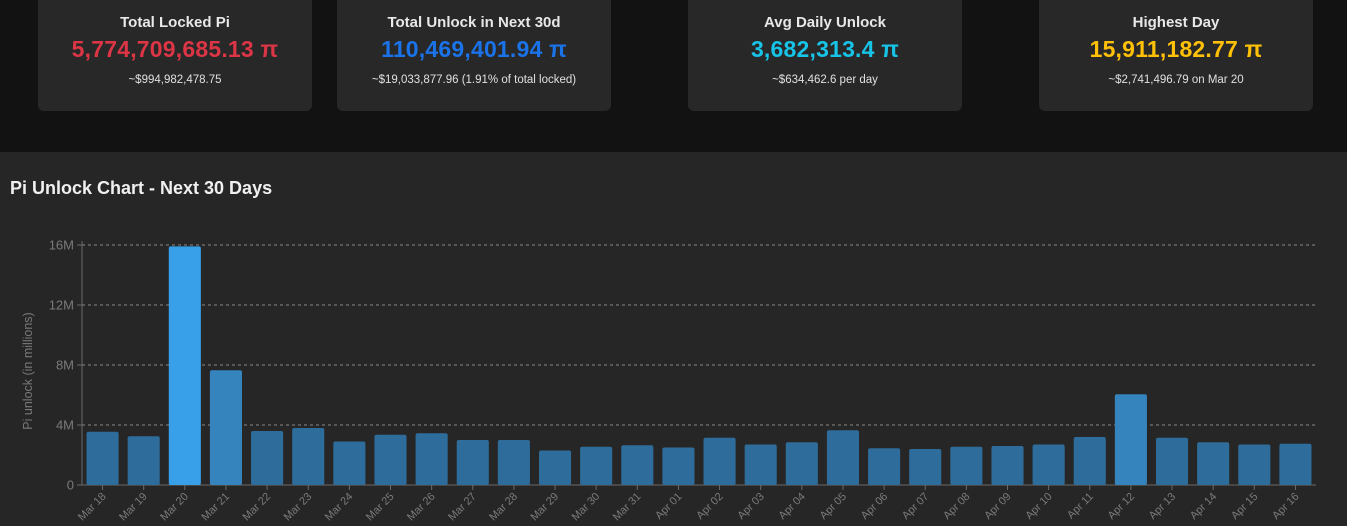 This screenshot has width=1347, height=526. I want to click on x-tick-label: Mar 19, so click(133, 507).